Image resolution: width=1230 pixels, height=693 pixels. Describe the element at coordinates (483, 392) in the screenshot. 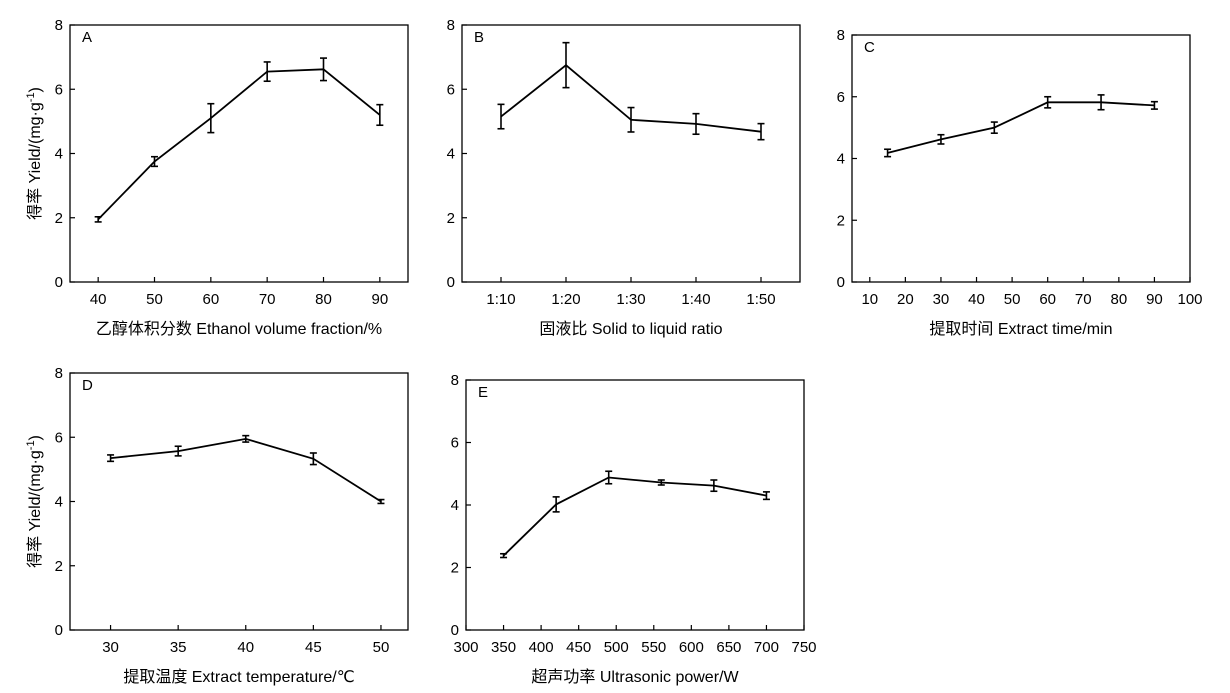

I see `panel-label-e: E` at that location.